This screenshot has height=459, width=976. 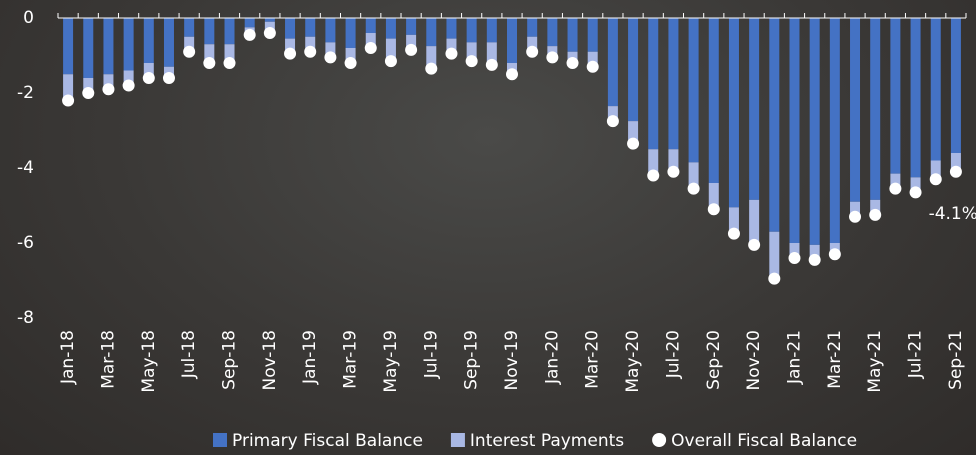 I want to click on x-tick-label: Sep-19, so click(x=472, y=360).